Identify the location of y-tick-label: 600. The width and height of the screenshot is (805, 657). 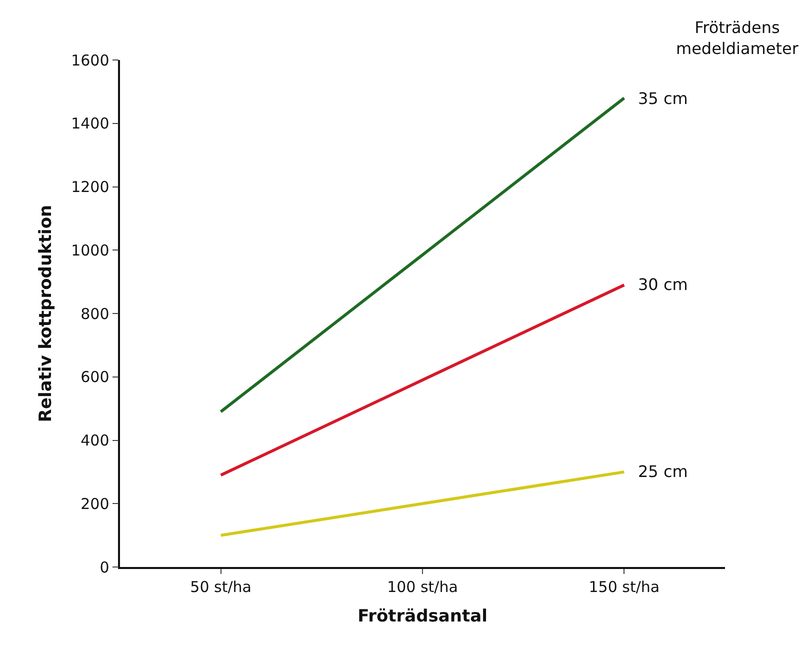
(95, 377).